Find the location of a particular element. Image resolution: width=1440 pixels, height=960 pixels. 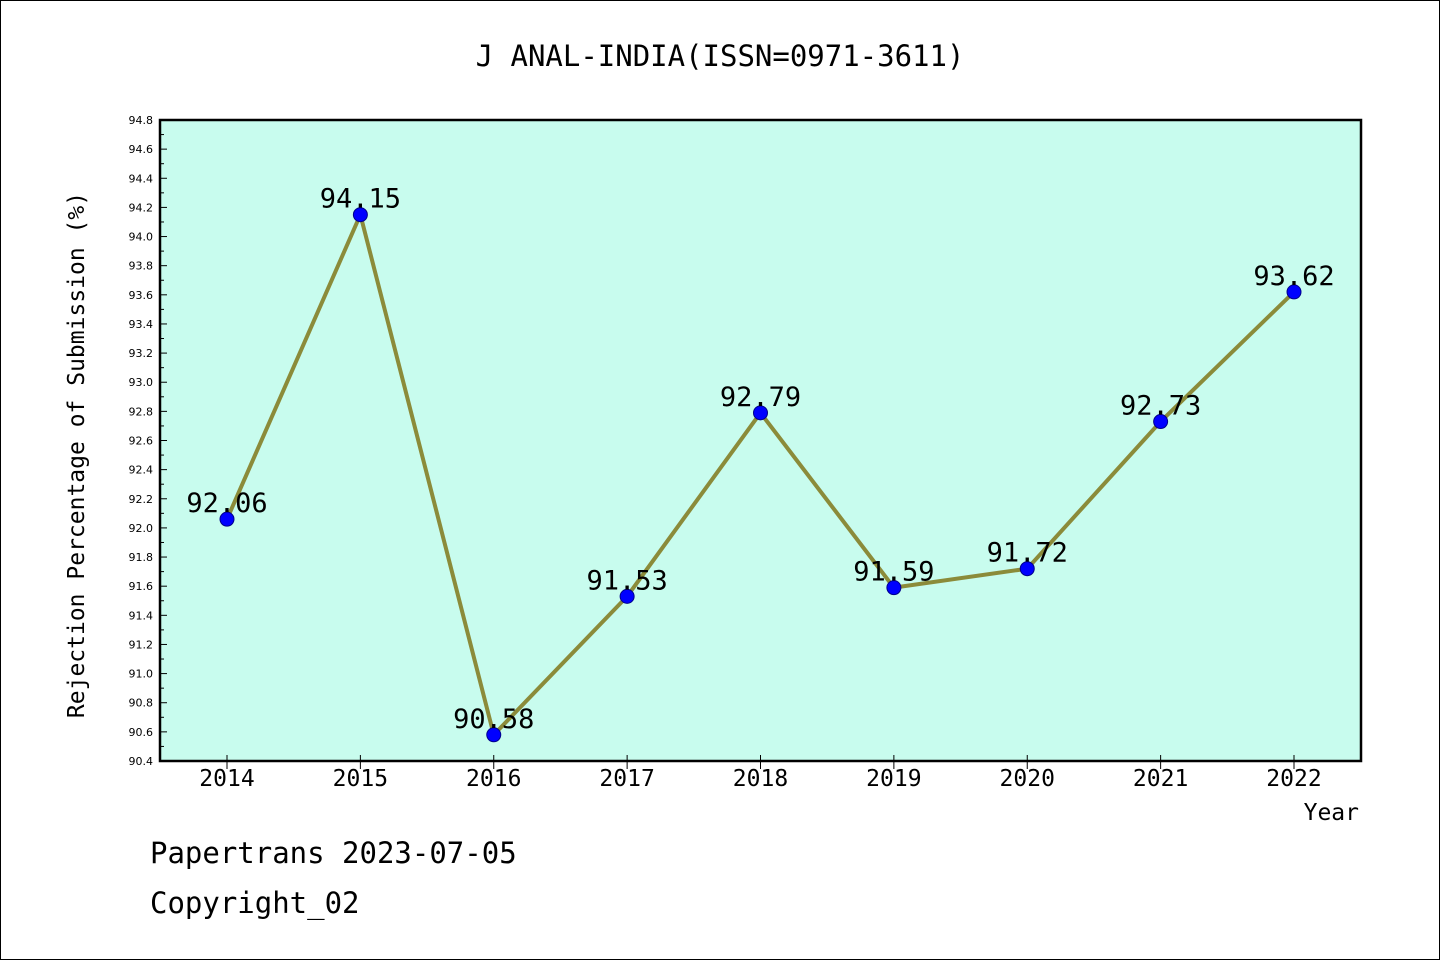

y-tick-label: 92.8 is located at coordinates (141, 411).